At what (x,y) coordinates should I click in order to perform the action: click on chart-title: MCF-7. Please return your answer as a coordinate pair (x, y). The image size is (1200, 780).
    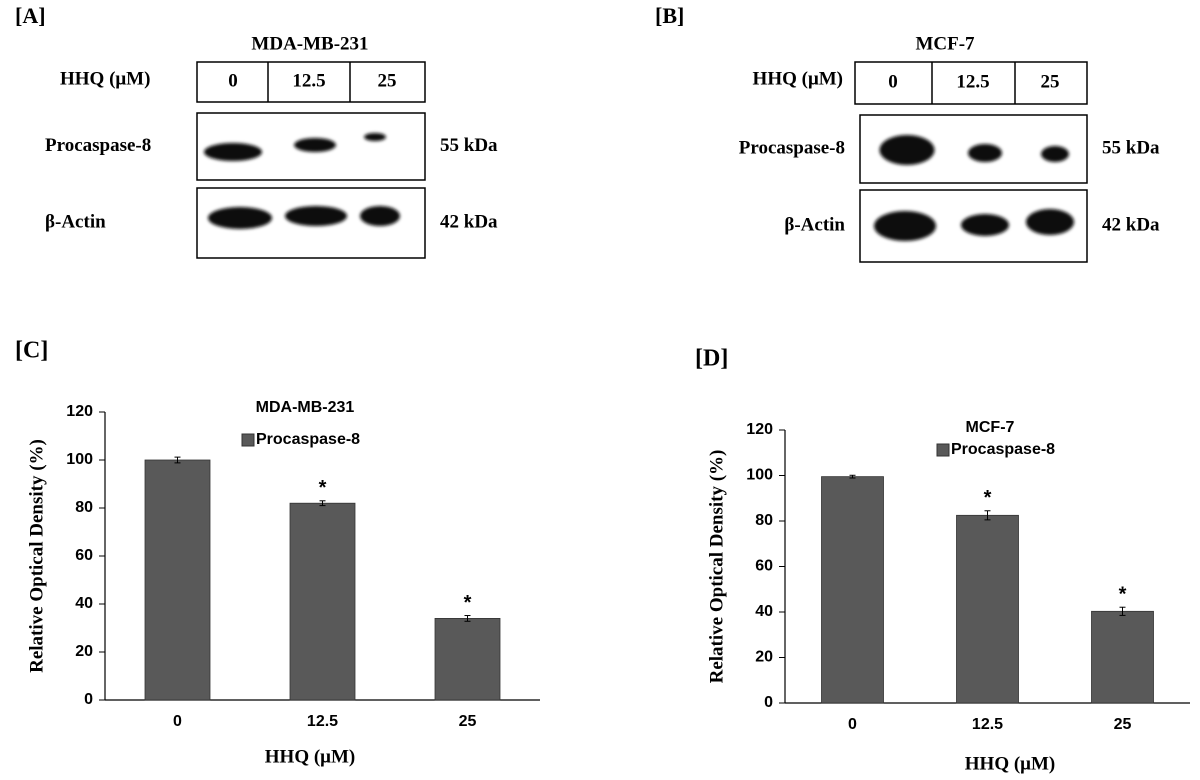
    Looking at the image, I should click on (990, 427).